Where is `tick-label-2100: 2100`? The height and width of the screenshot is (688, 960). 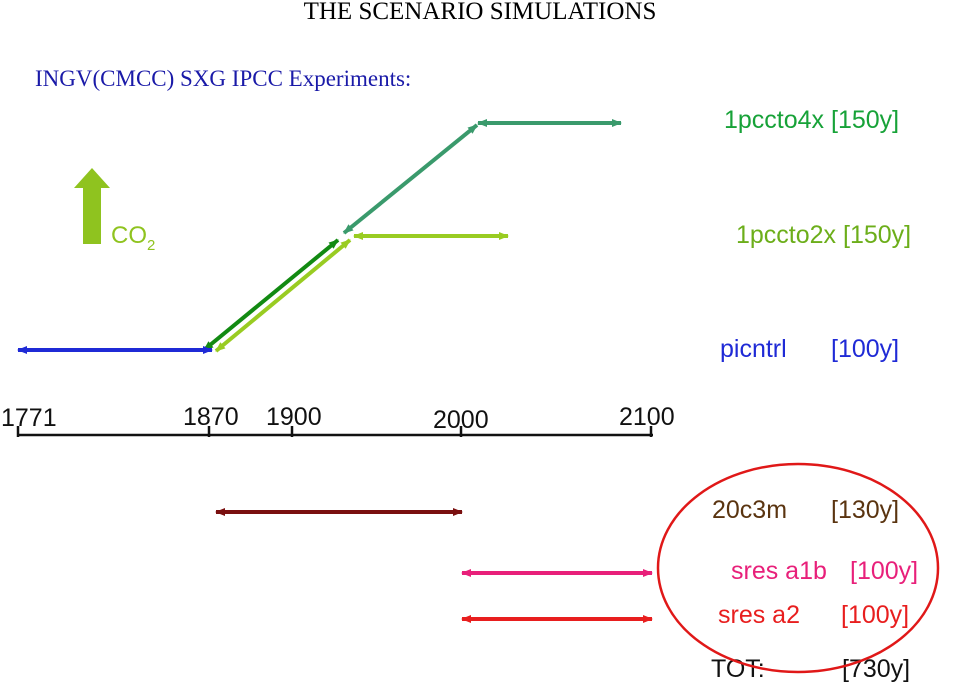
tick-label-2100: 2100 is located at coordinates (647, 417).